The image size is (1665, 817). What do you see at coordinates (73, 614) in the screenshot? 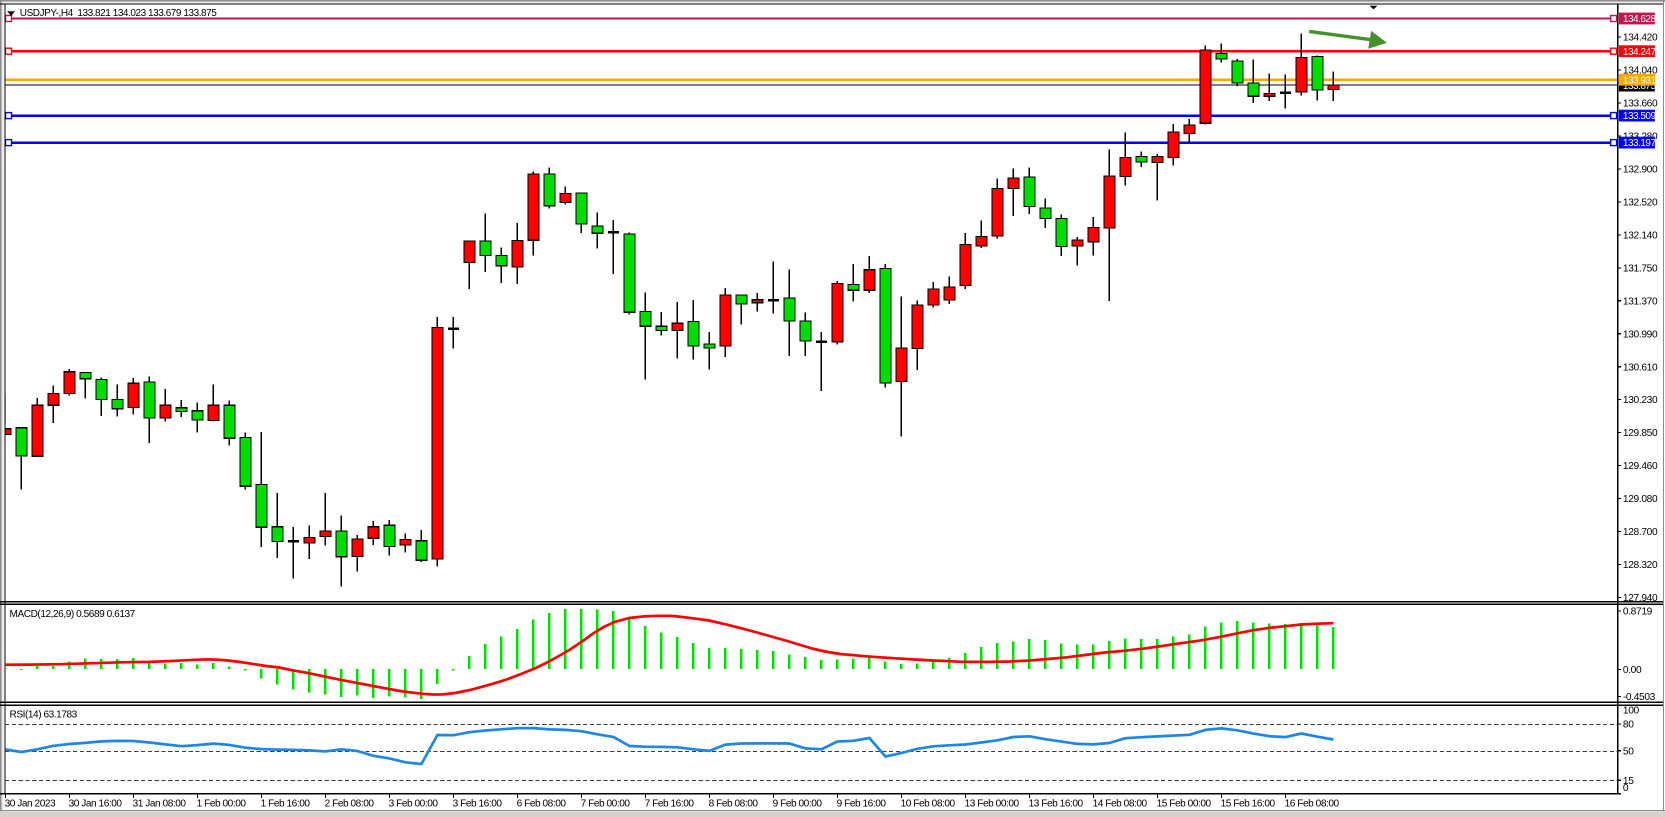
I see `svg-text: MACD(12,26,9) 0.5689 0.6137` at bounding box center [73, 614].